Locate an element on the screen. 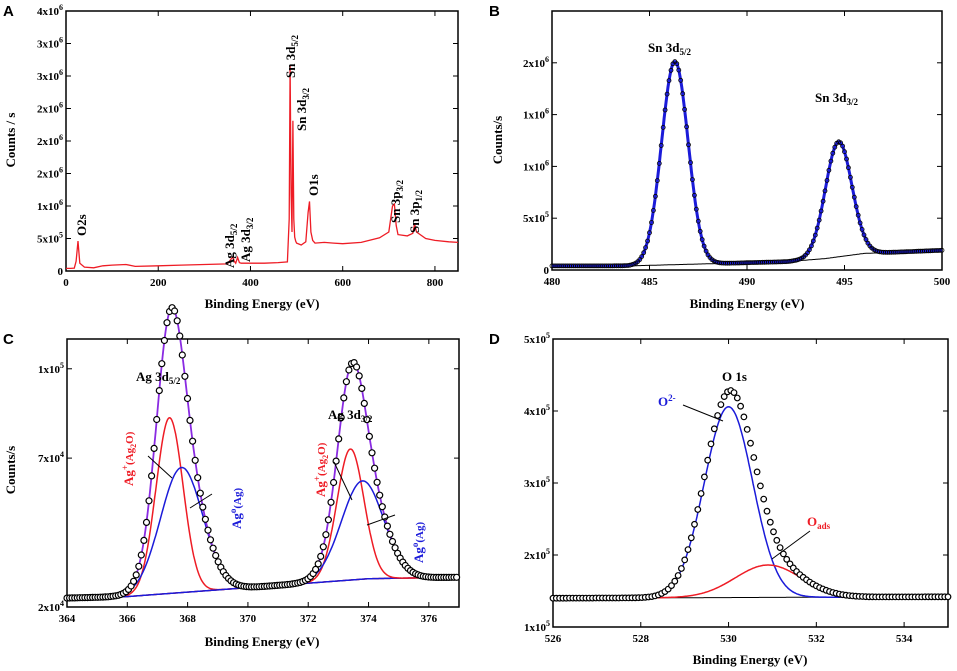 Image resolution: width=957 pixels, height=671 pixels. annot-b-sn-3d52-sub: 5/2 is located at coordinates (685, 52).